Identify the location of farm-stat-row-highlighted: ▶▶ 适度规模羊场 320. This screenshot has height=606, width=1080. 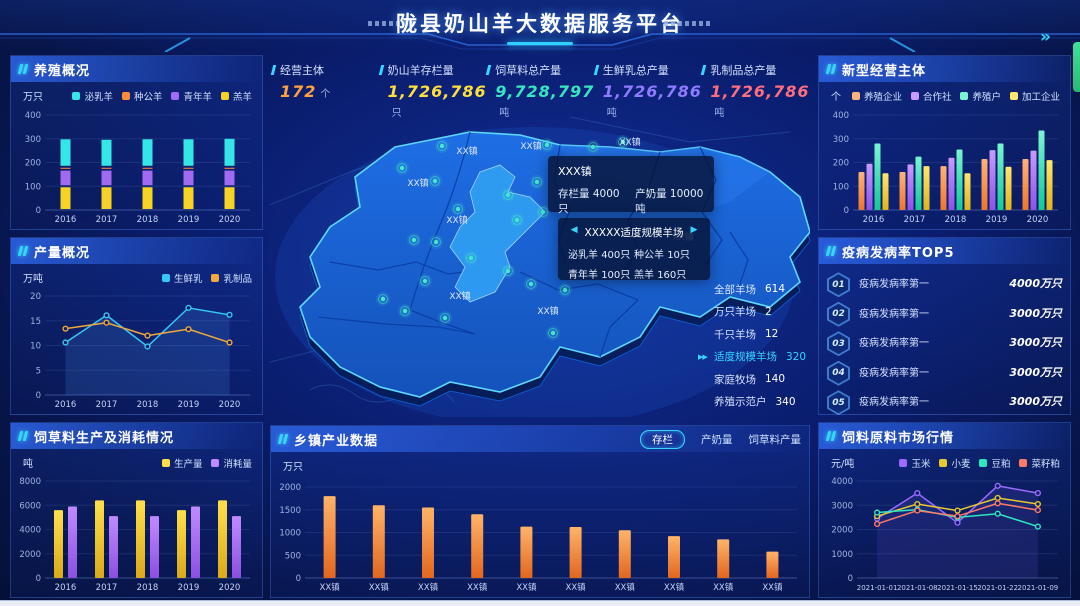
(752, 357).